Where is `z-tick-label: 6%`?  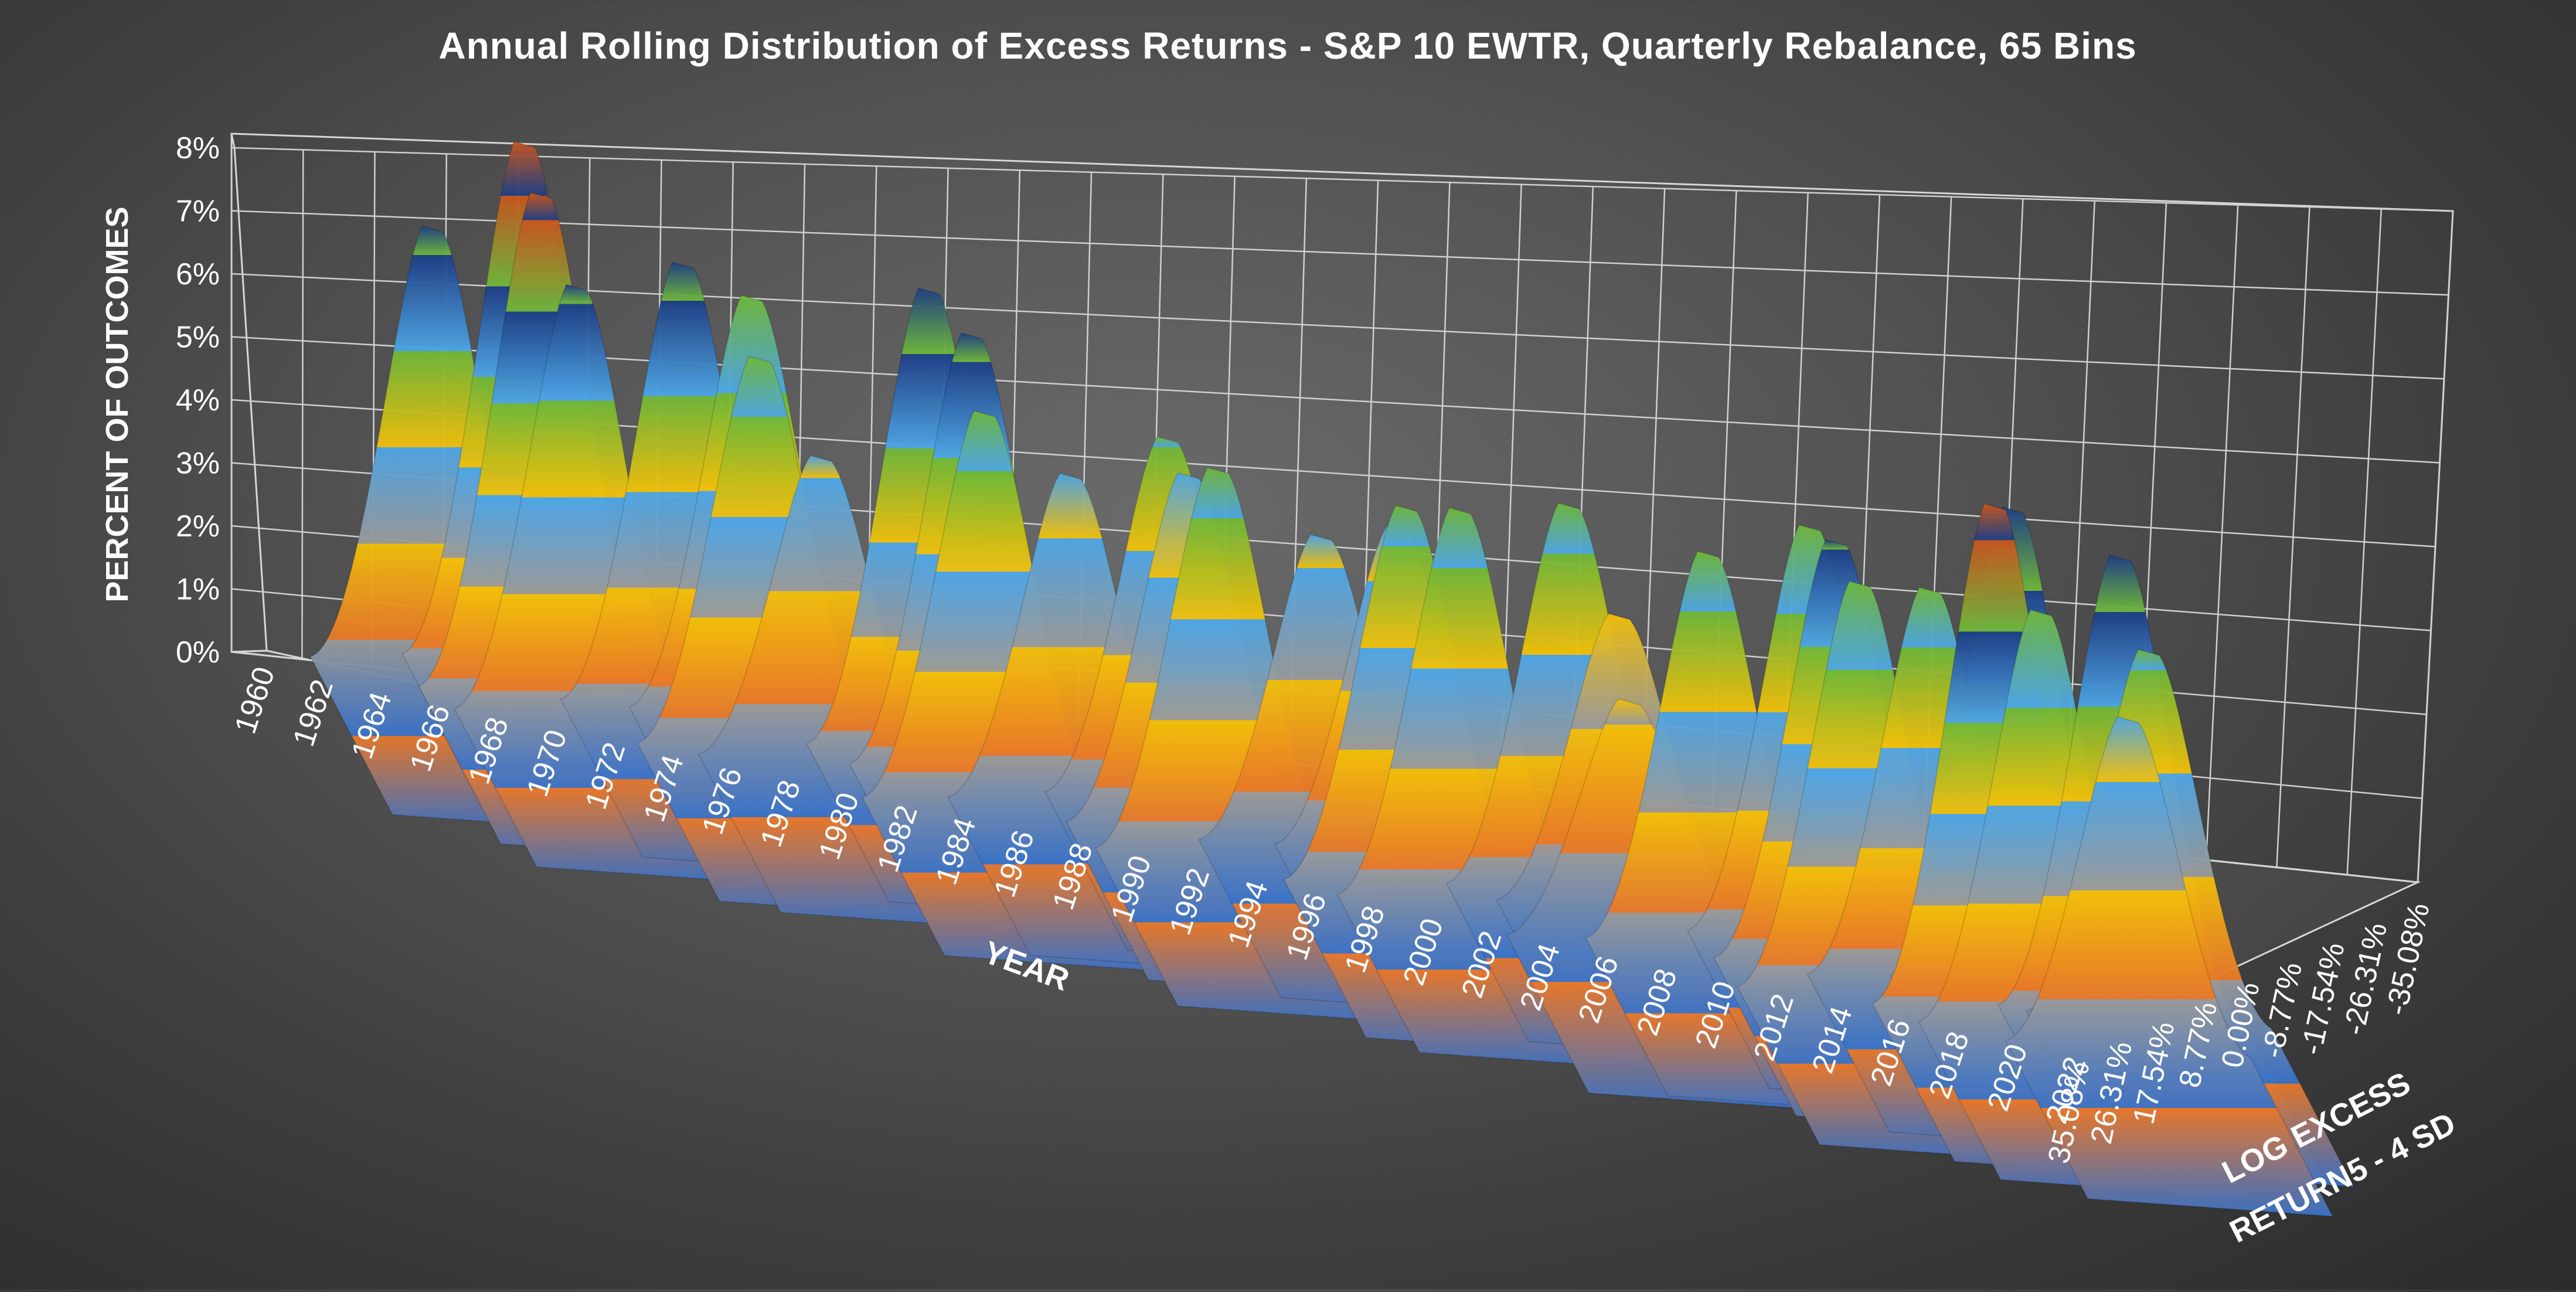 z-tick-label: 6% is located at coordinates (198, 274).